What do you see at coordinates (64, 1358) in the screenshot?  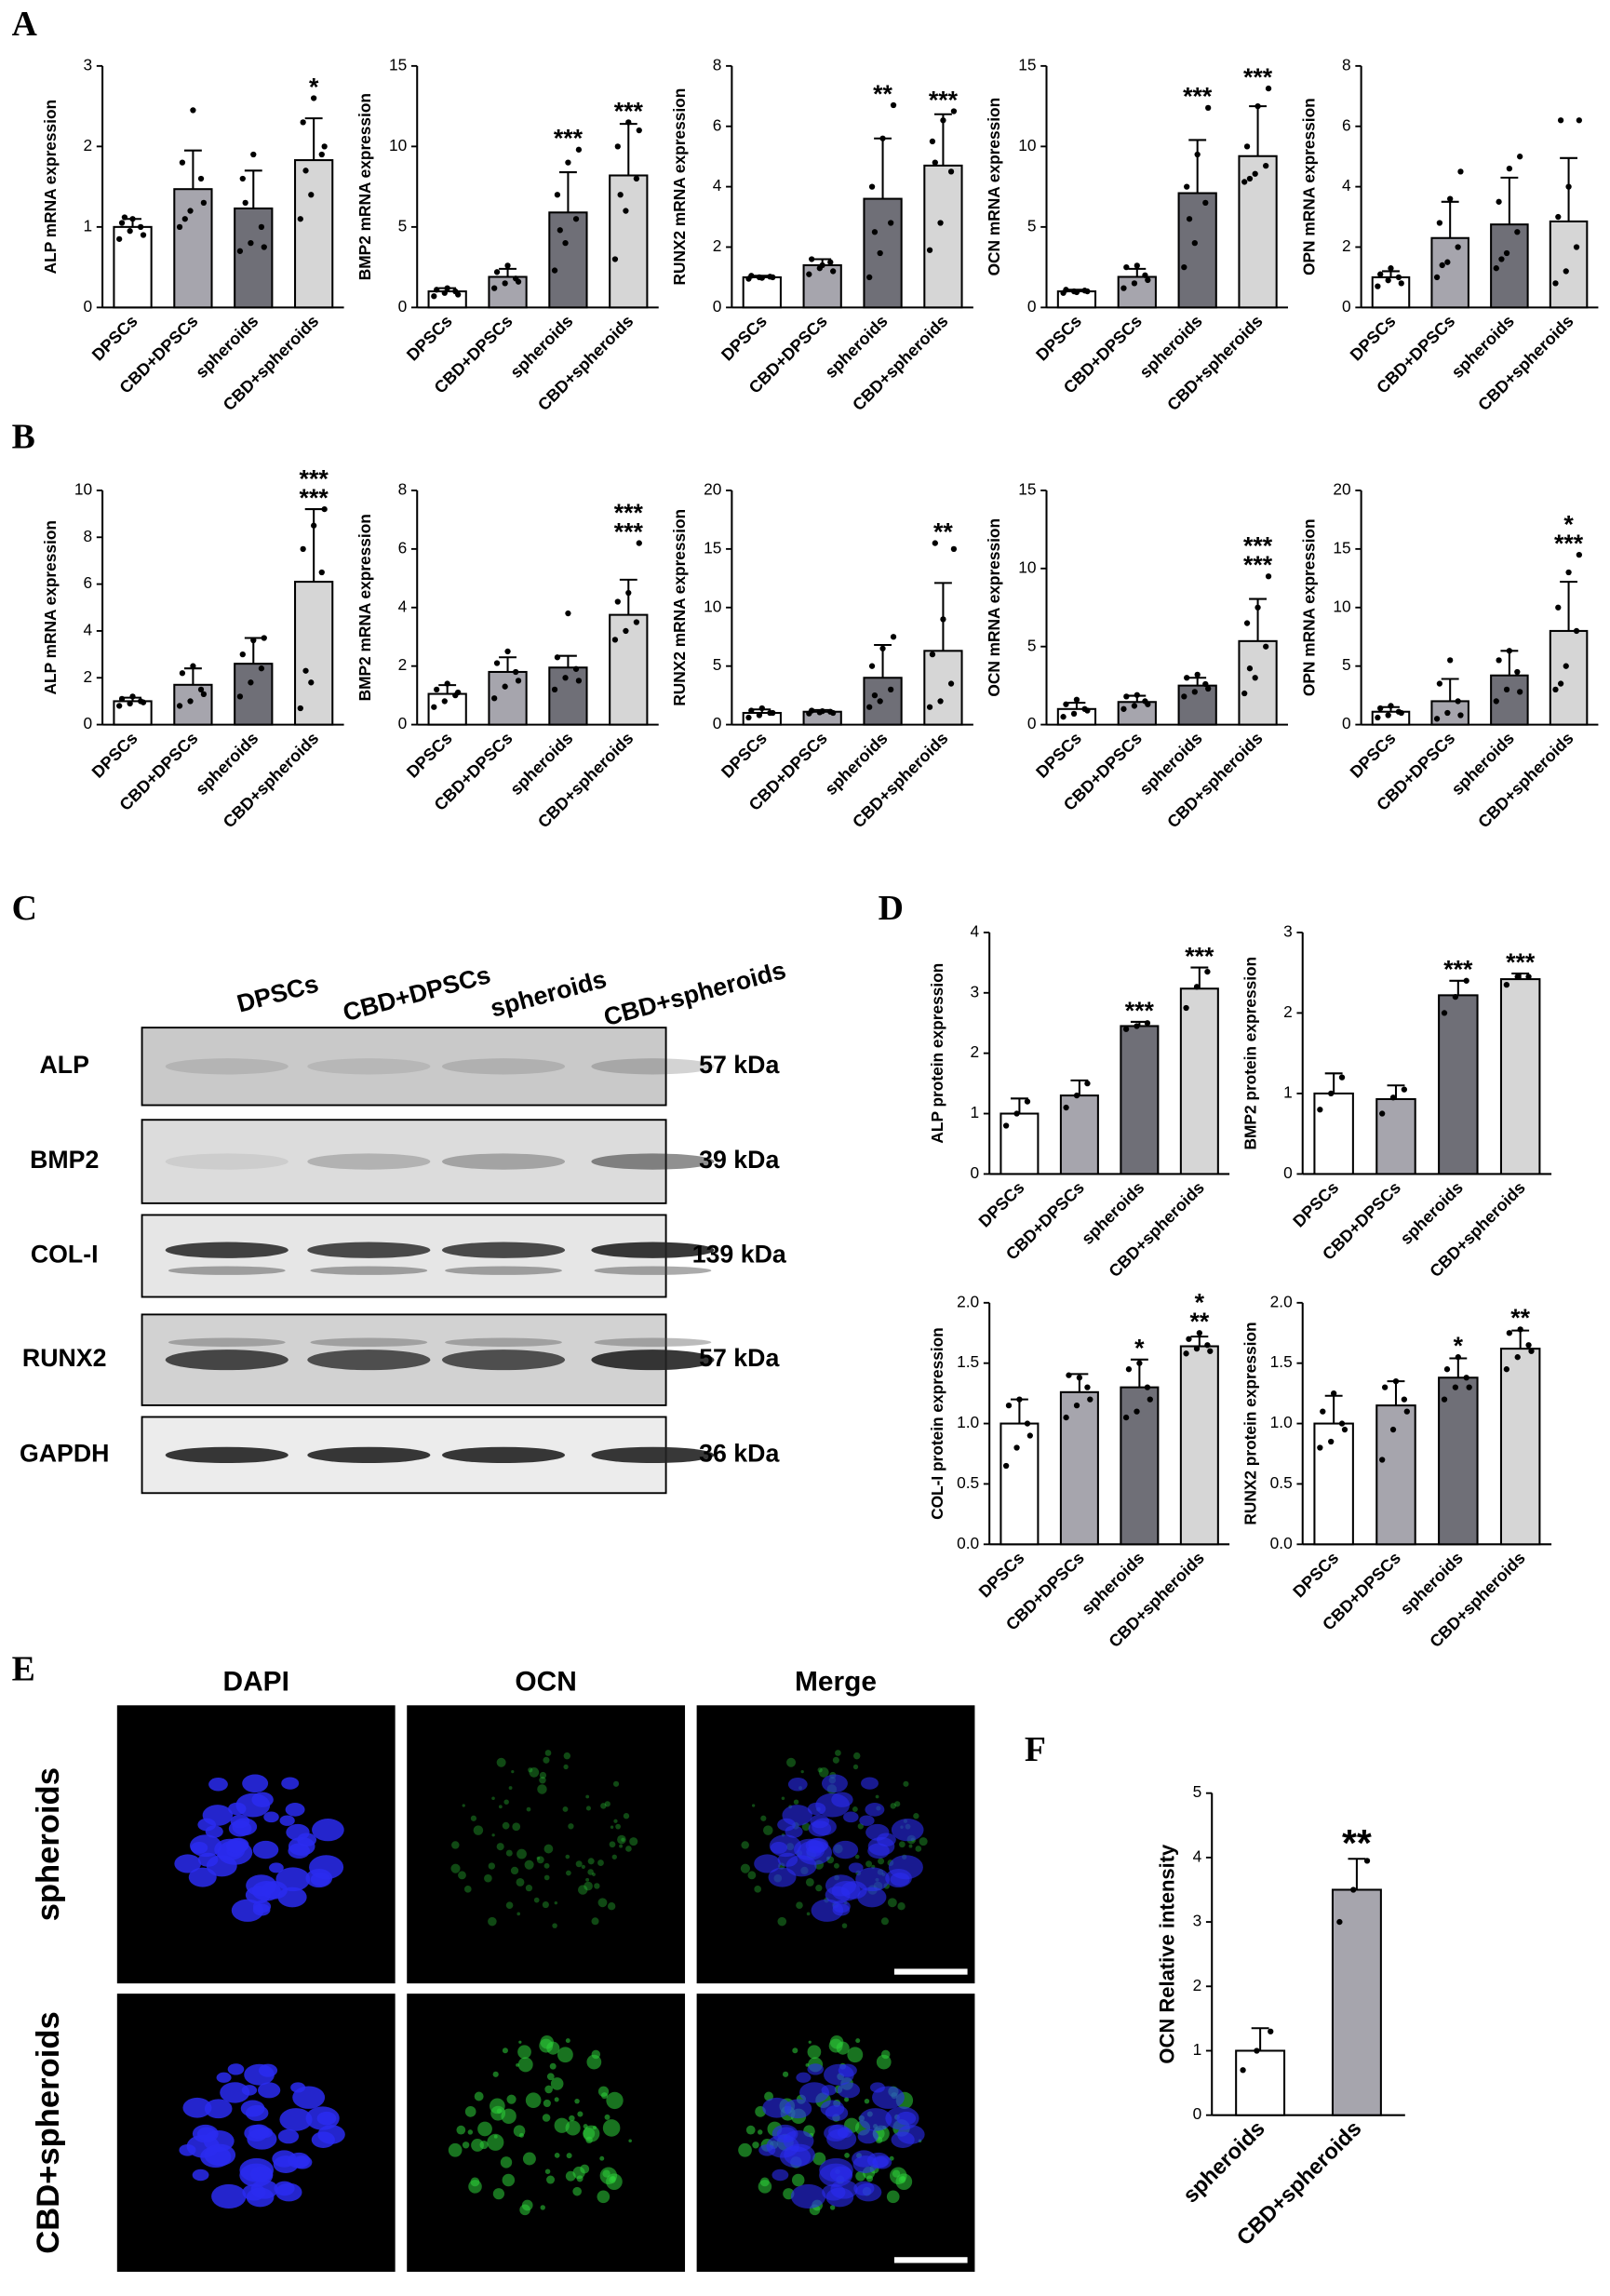 I see `blot-protein-label: RUNX2` at bounding box center [64, 1358].